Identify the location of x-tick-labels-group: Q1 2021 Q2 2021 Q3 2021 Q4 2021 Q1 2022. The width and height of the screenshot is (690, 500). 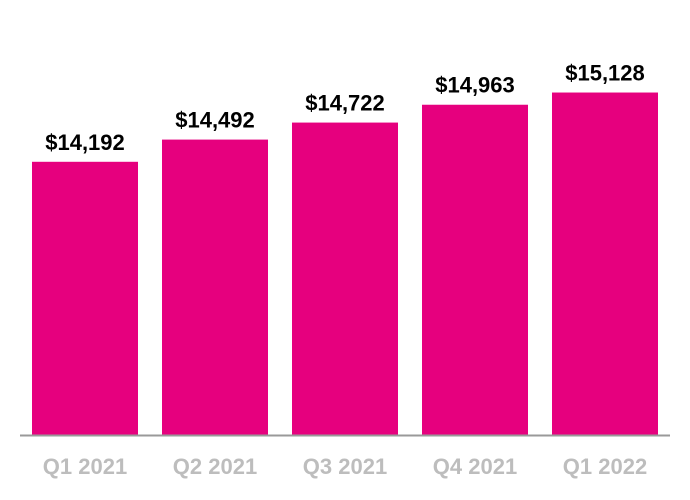
(345, 466).